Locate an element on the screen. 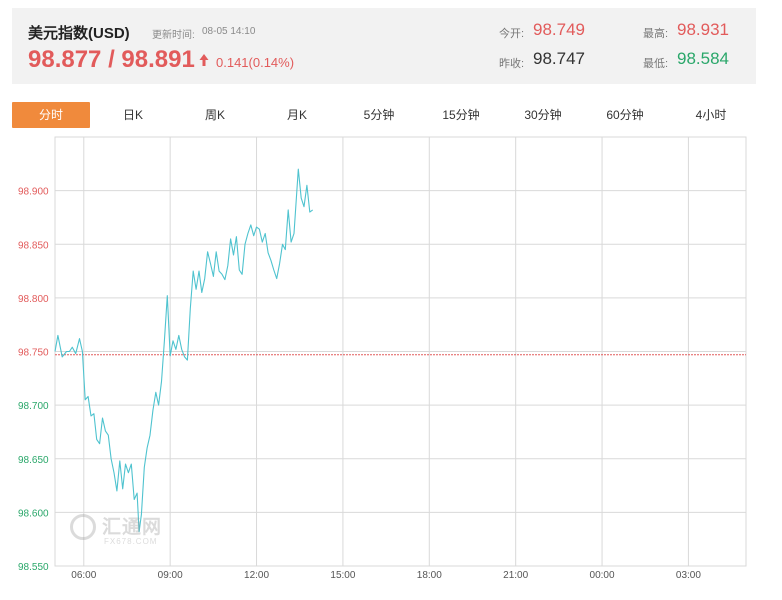 This screenshot has height=600, width=782. update-time-value: 08-05 14:10 is located at coordinates (229, 31).